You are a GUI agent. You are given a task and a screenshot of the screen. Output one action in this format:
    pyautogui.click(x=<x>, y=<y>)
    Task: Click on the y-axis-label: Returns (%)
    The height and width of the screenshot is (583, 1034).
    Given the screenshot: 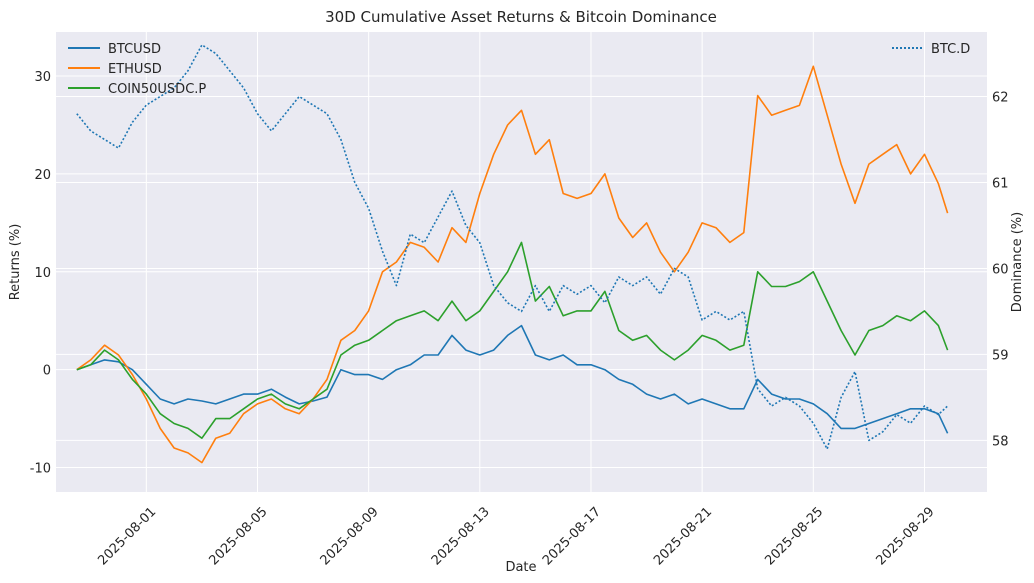 What is the action you would take?
    pyautogui.click(x=15, y=262)
    